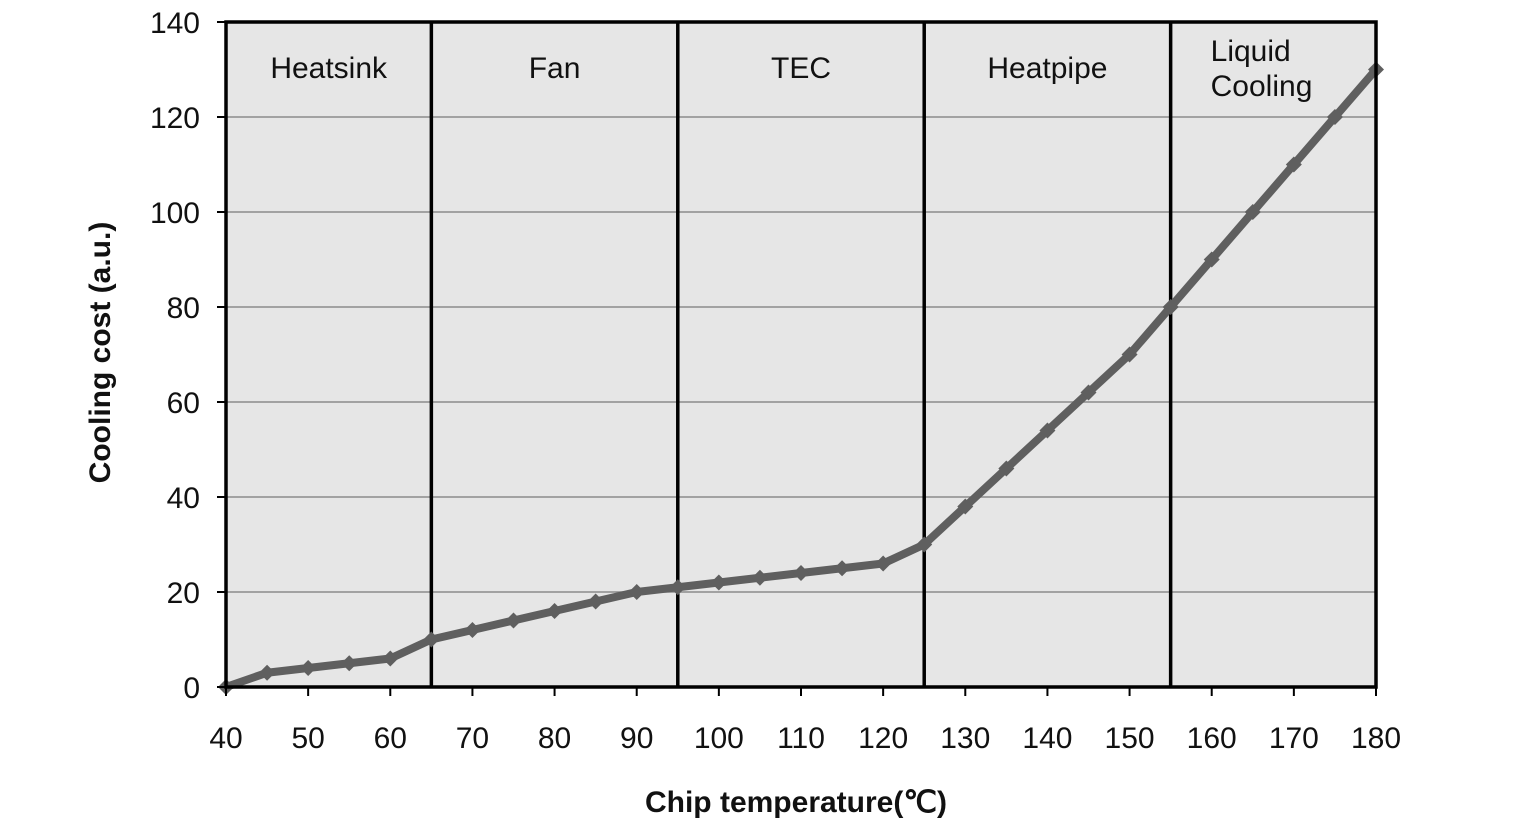 The image size is (1522, 832). What do you see at coordinates (225, 738) in the screenshot?
I see `x-tick-label-40: 40` at bounding box center [225, 738].